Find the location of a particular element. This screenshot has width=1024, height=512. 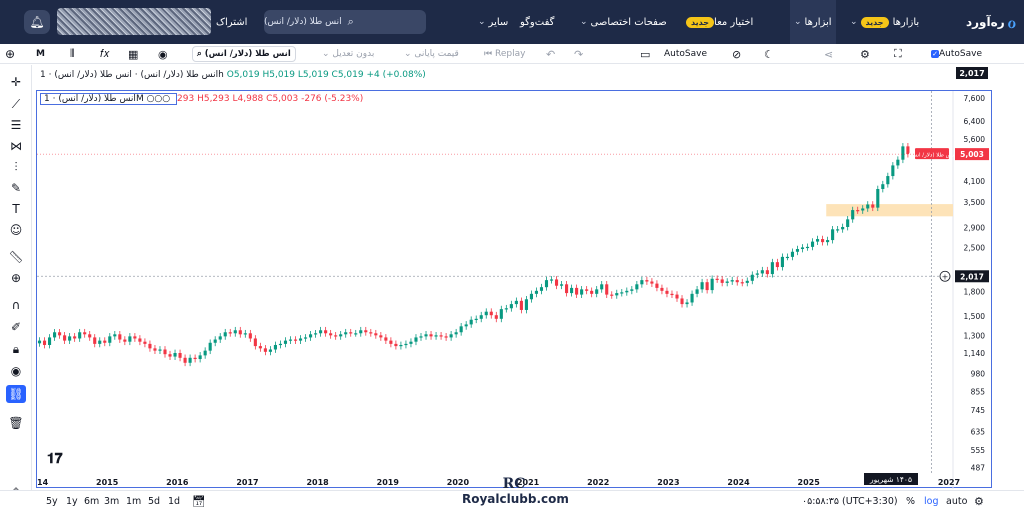

fullscreen-icon: ⛶ is located at coordinates (898, 53).